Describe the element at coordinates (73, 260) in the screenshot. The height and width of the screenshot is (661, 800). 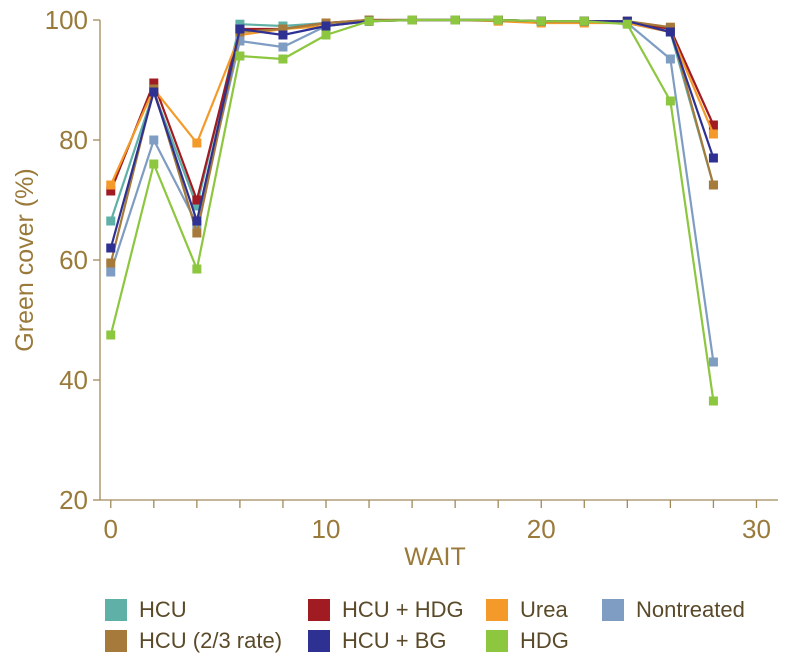
I see `y-tick-label: 60` at that location.